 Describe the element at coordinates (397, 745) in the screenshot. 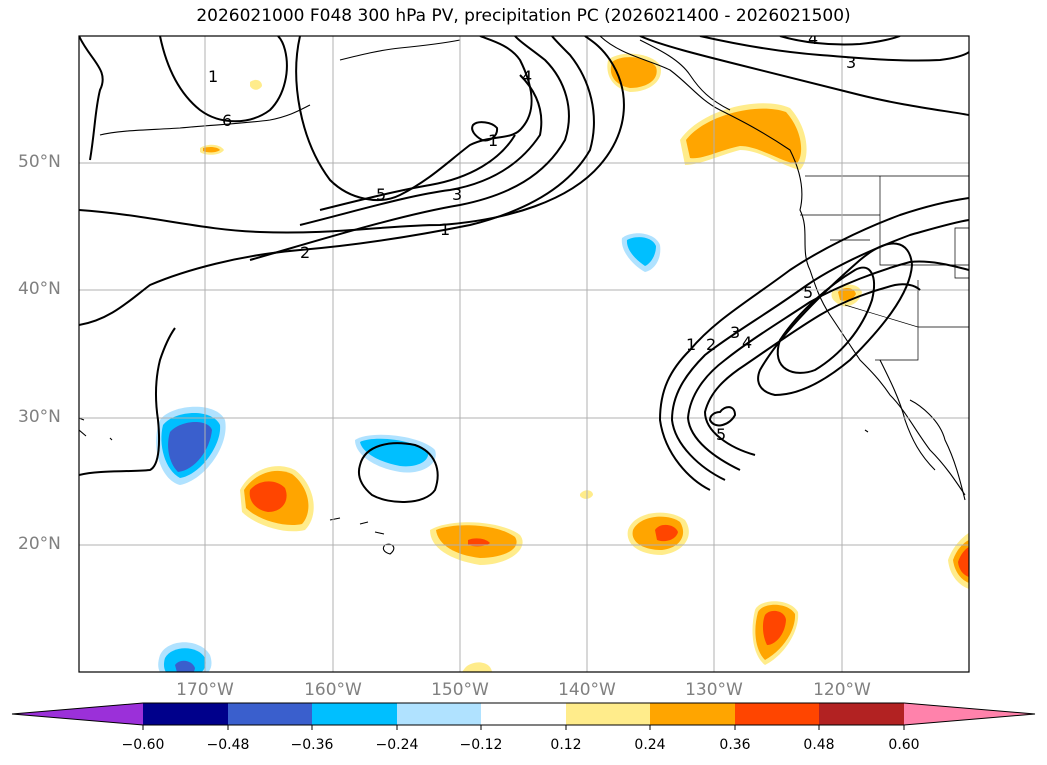

I see `colorbar-tick-label: −0.24` at that location.